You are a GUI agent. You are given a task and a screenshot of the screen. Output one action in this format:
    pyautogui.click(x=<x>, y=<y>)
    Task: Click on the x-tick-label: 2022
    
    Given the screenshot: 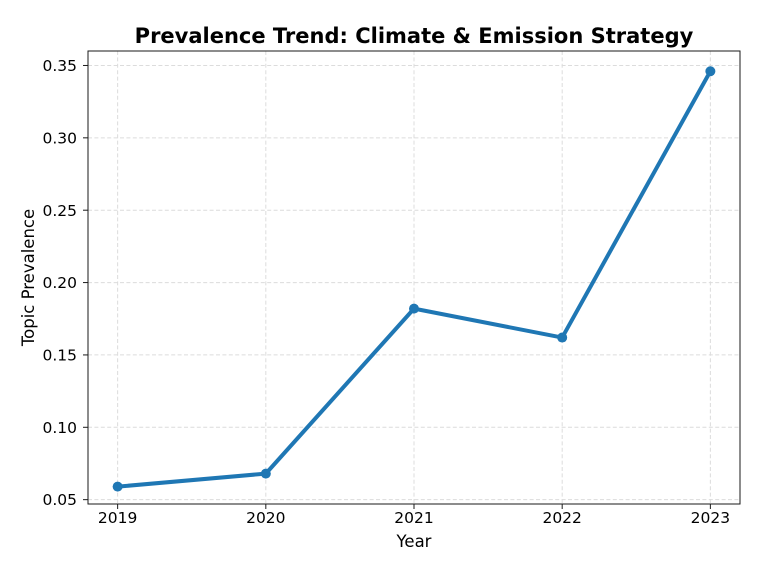 What is the action you would take?
    pyautogui.click(x=561, y=518)
    